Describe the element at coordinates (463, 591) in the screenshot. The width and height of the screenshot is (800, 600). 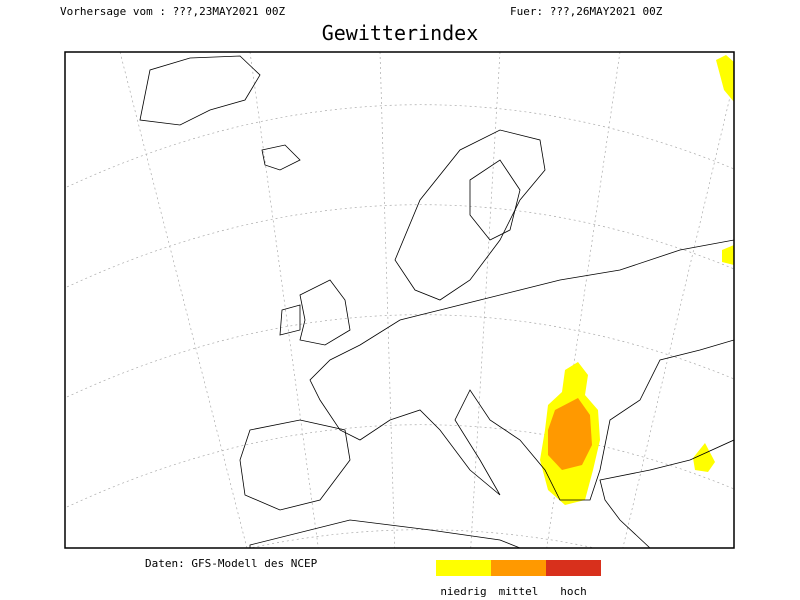
I see `legend-label: niedrig` at that location.